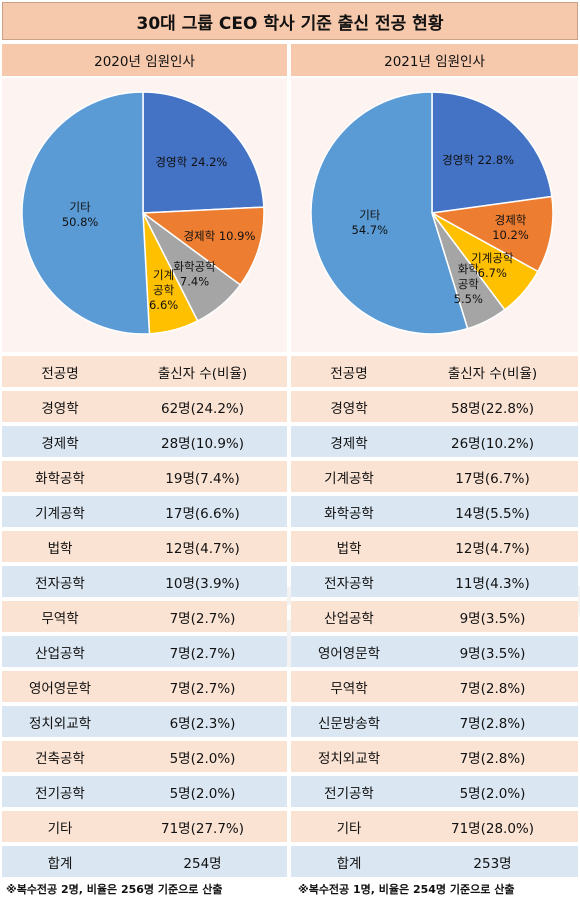 Image resolution: width=580 pixels, height=905 pixels. What do you see at coordinates (492, 582) in the screenshot?
I see `count-cell: 11명(4.3%)` at bounding box center [492, 582].